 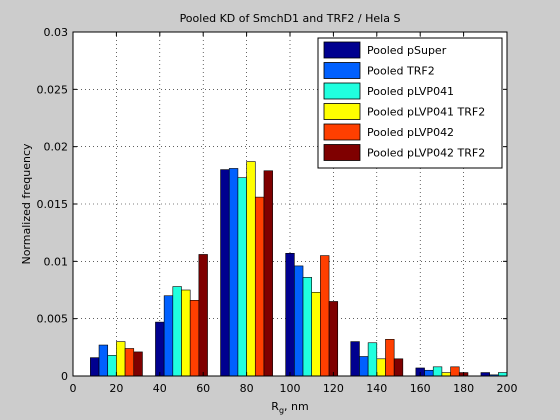 What do you see at coordinates (463, 388) in the screenshot?
I see `x-tick-label: 180` at bounding box center [463, 388].